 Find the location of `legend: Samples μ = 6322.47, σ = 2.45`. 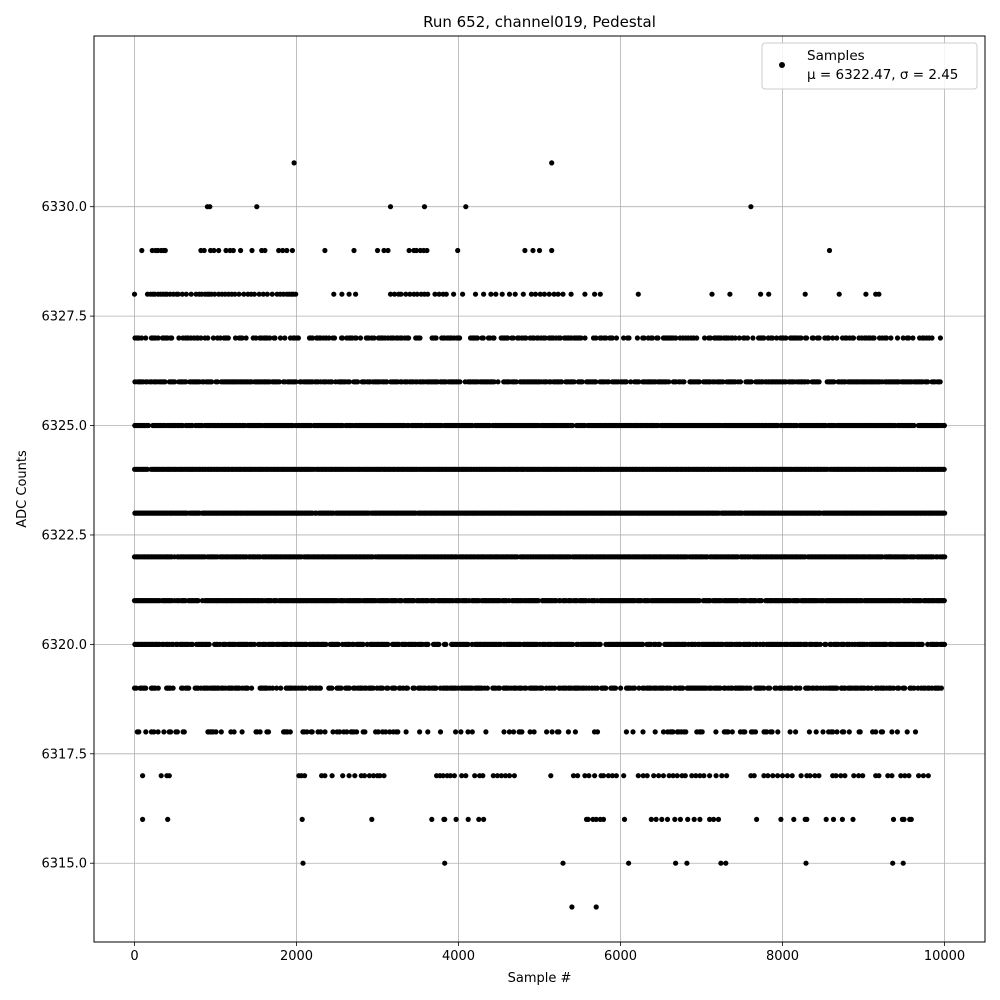

legend: Samples μ = 6322.47, σ = 2.45 is located at coordinates (869, 66).